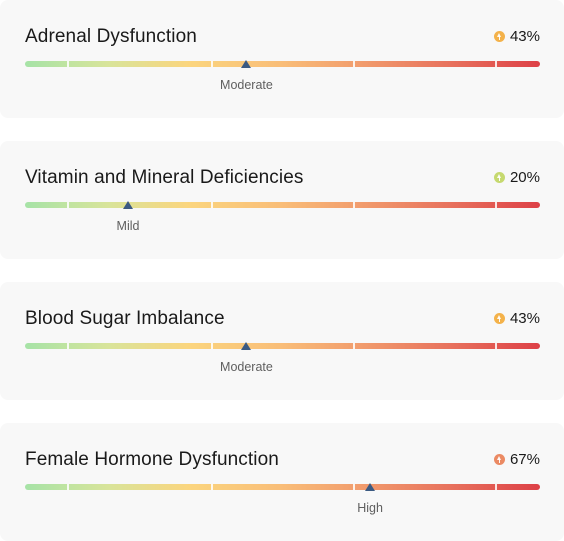  I want to click on risk-title: Blood Sugar Imbalance, so click(125, 318).